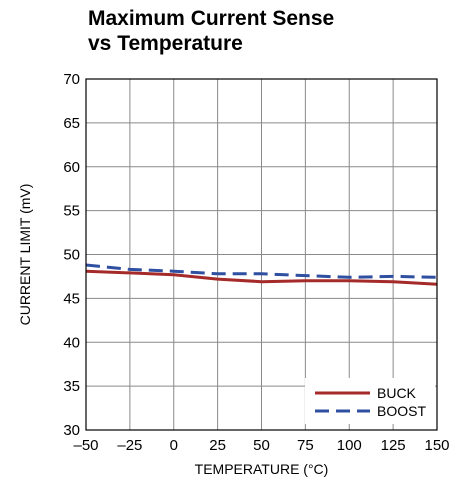 The width and height of the screenshot is (466, 489). What do you see at coordinates (261, 271) in the screenshot?
I see `series-line-boost` at bounding box center [261, 271].